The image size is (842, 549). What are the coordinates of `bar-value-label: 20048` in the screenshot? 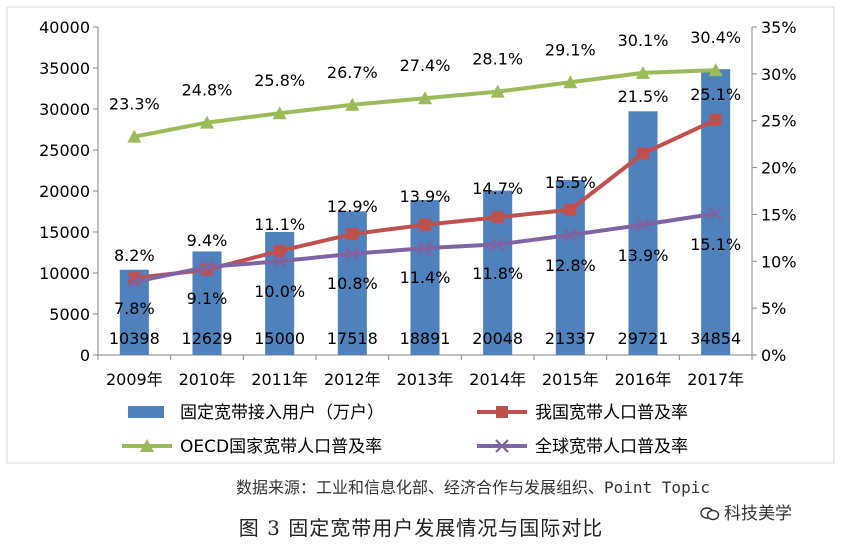 It's located at (497, 338).